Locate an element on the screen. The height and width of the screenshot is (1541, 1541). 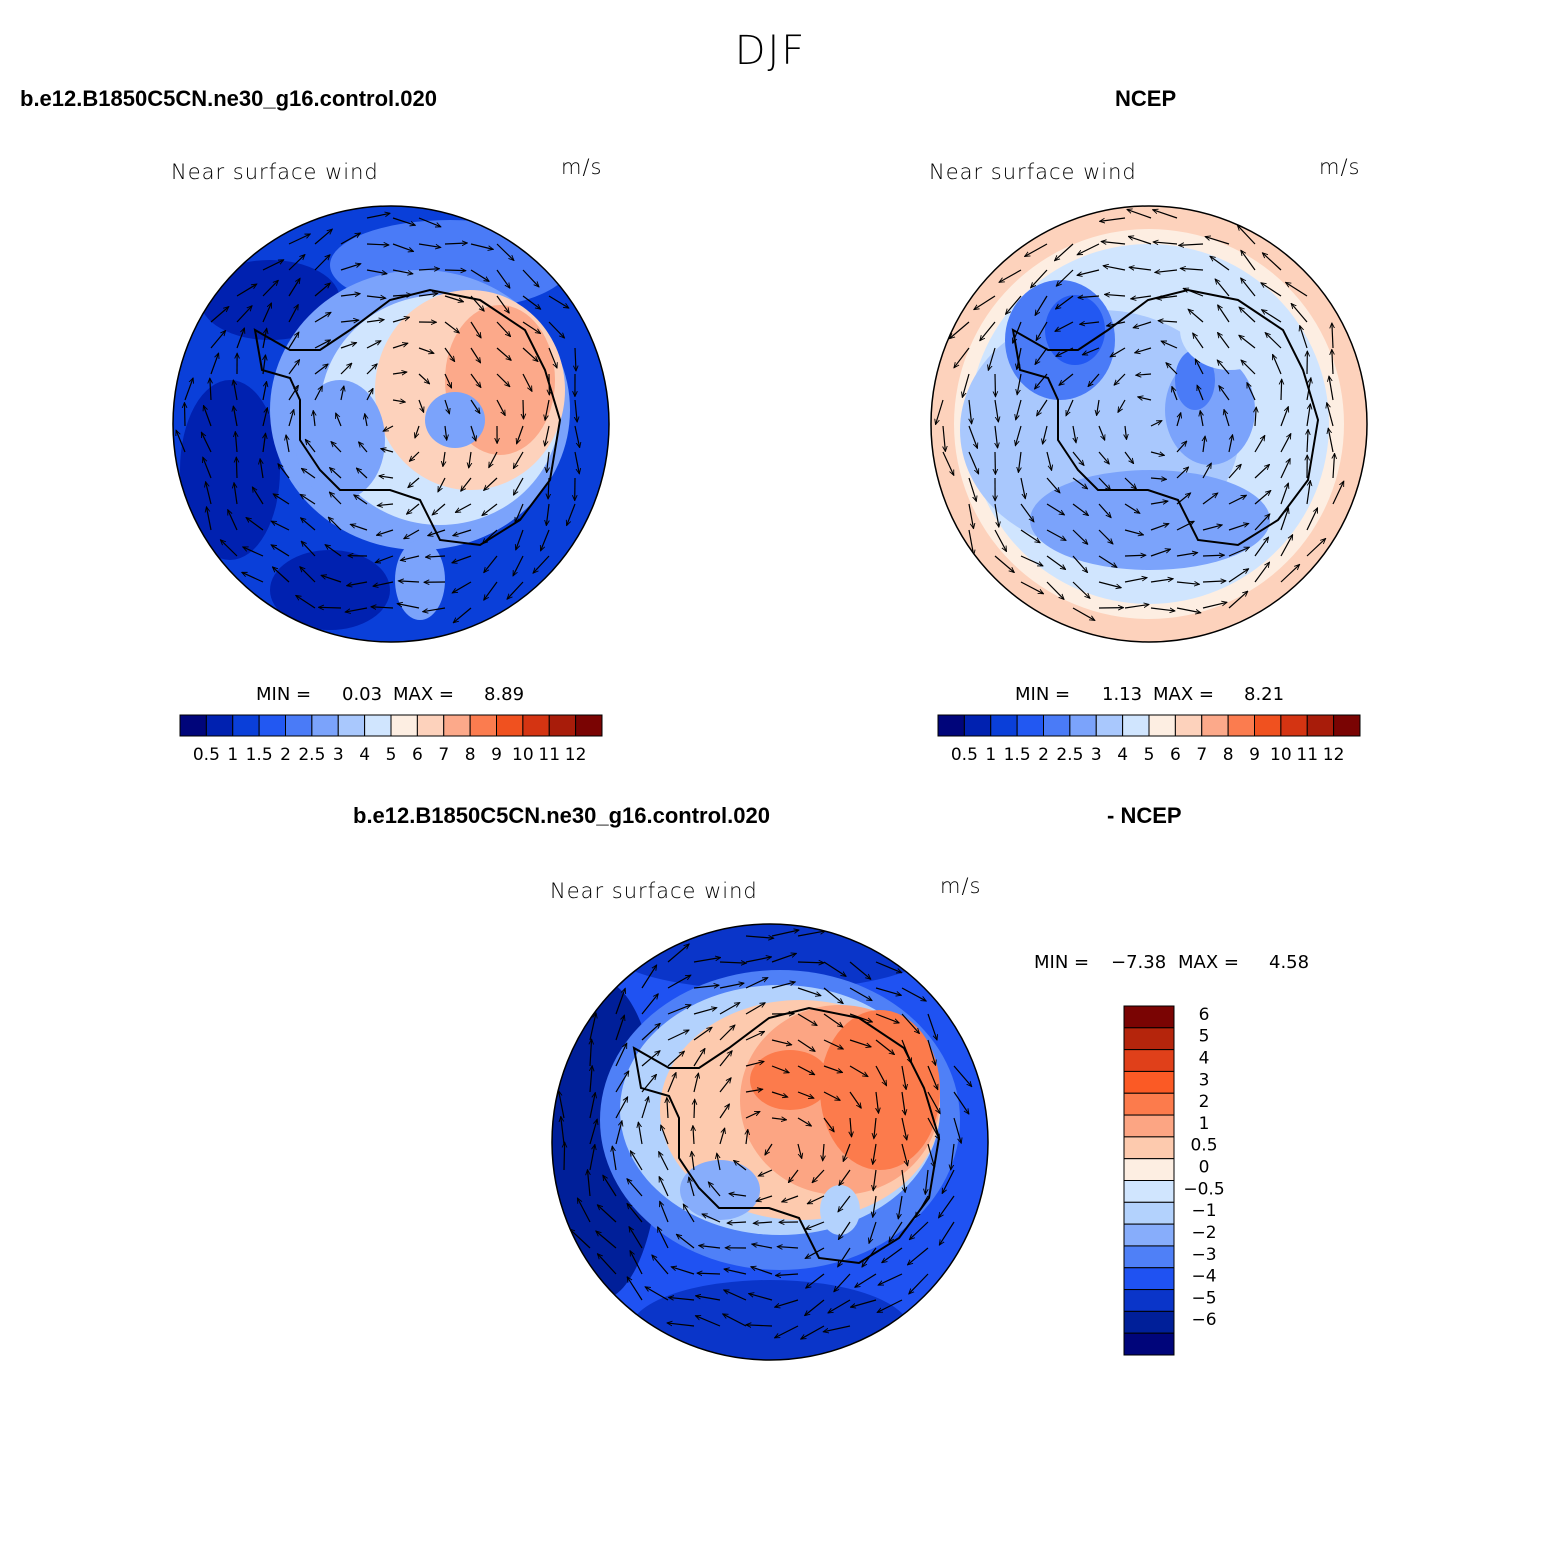
panel3-border is located at coordinates (770, 1142).